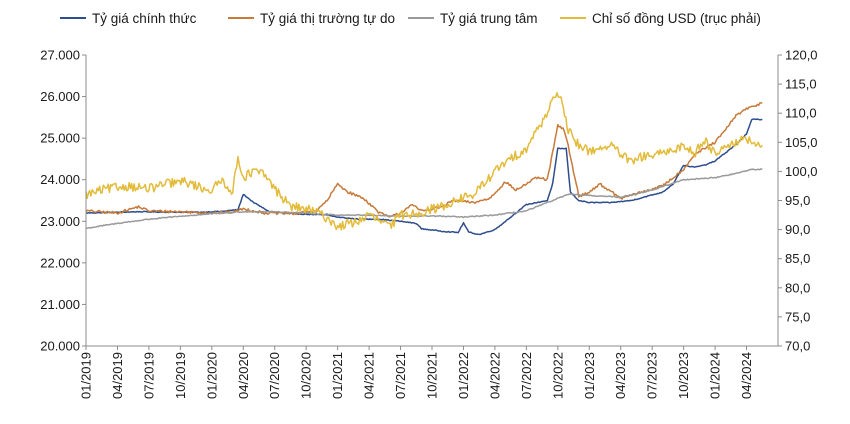 This screenshot has width=850, height=424. Describe the element at coordinates (797, 287) in the screenshot. I see `y-right-tick-label: 80,0` at that location.